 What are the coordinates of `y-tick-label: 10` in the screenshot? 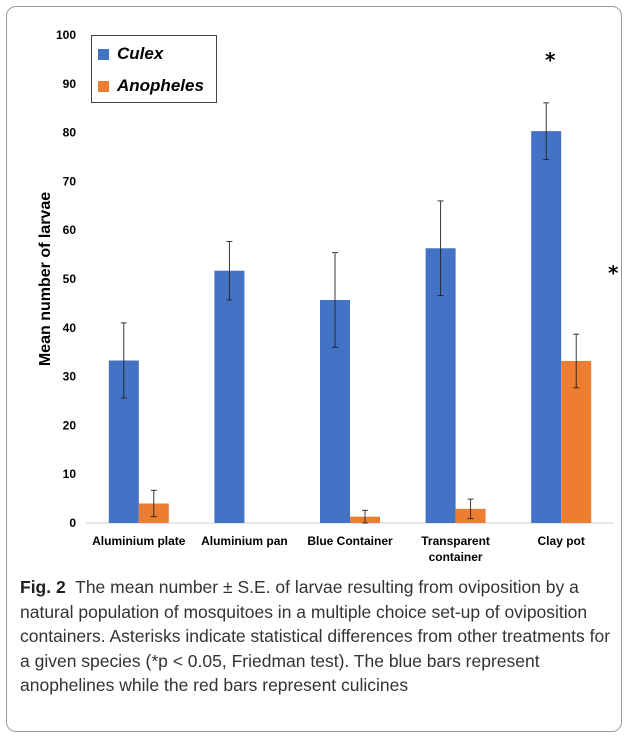 It's located at (70, 474).